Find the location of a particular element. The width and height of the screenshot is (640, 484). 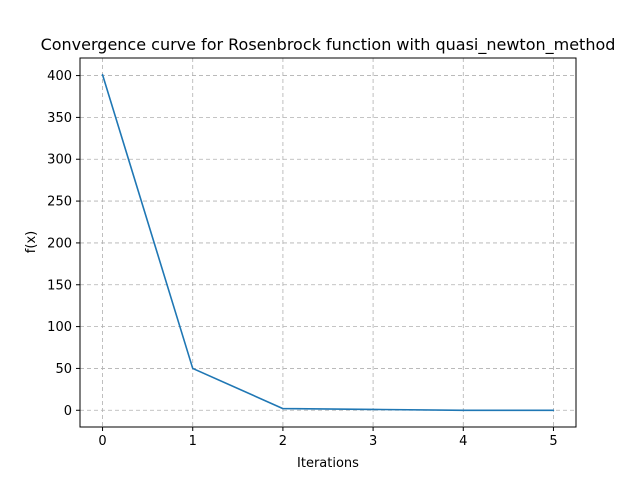

x-tick-label: 1 is located at coordinates (193, 441).